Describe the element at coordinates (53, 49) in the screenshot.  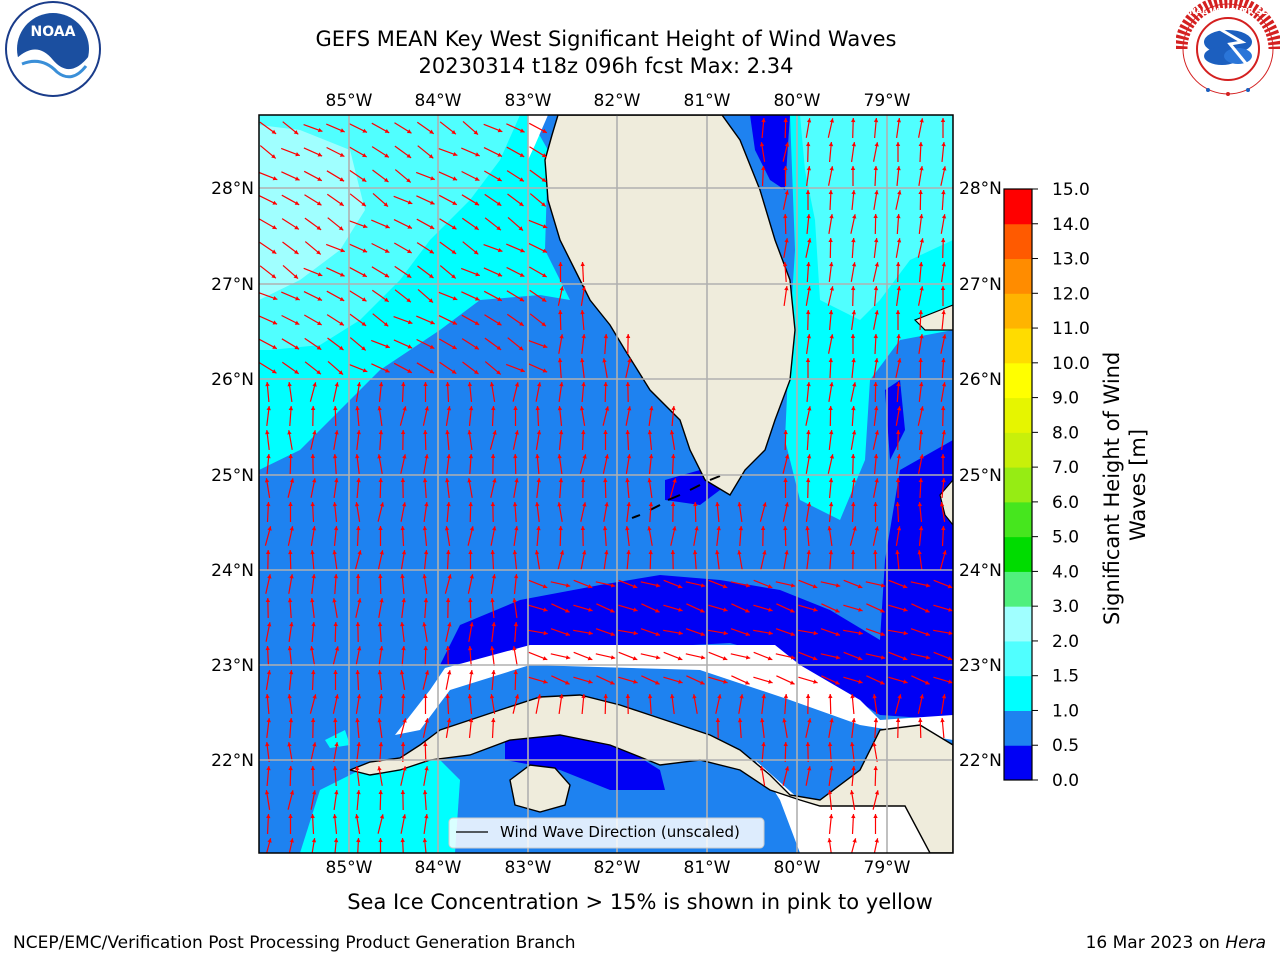
I see `noaa-logo: NOAA` at that location.